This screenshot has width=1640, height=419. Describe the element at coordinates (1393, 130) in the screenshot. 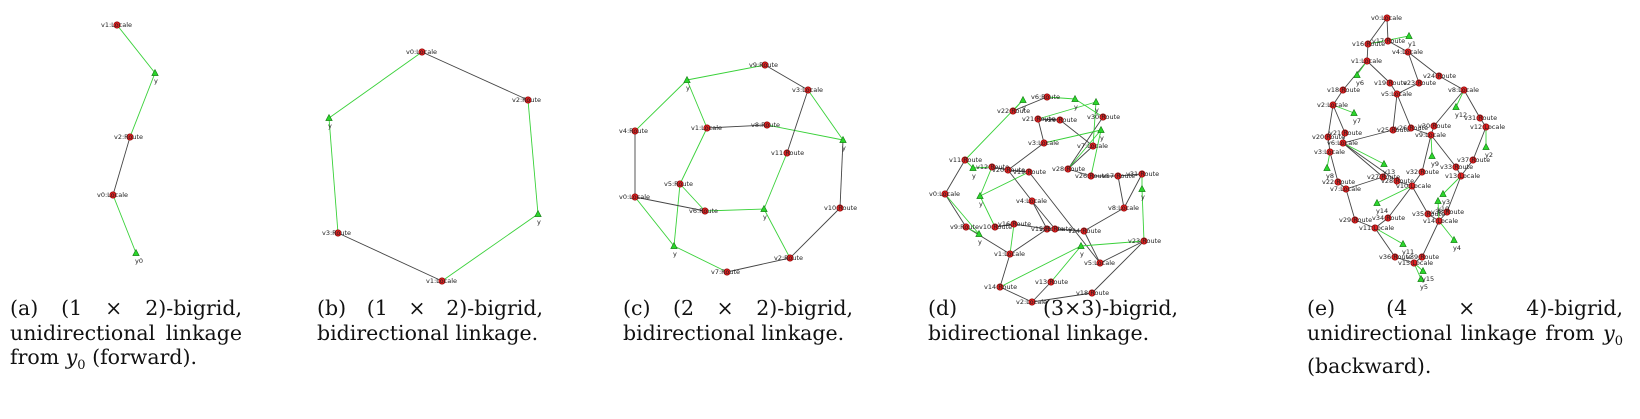

I see `node-v25: v25:Route` at that location.